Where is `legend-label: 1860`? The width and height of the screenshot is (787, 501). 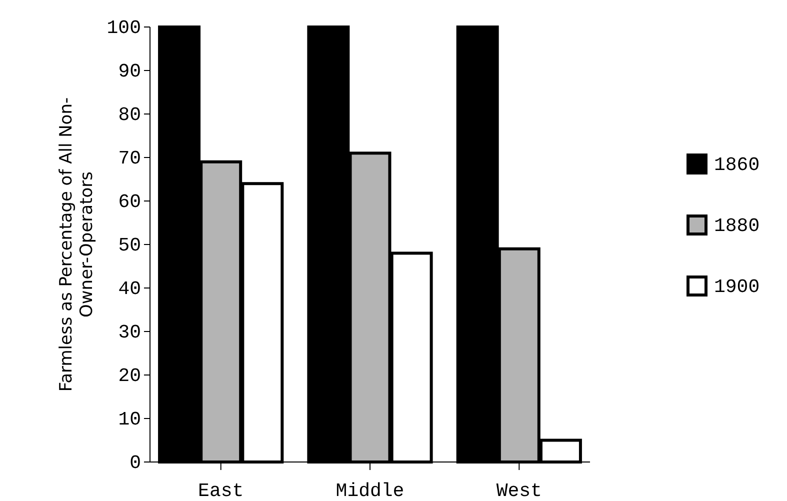
legend-label: 1860 is located at coordinates (737, 165).